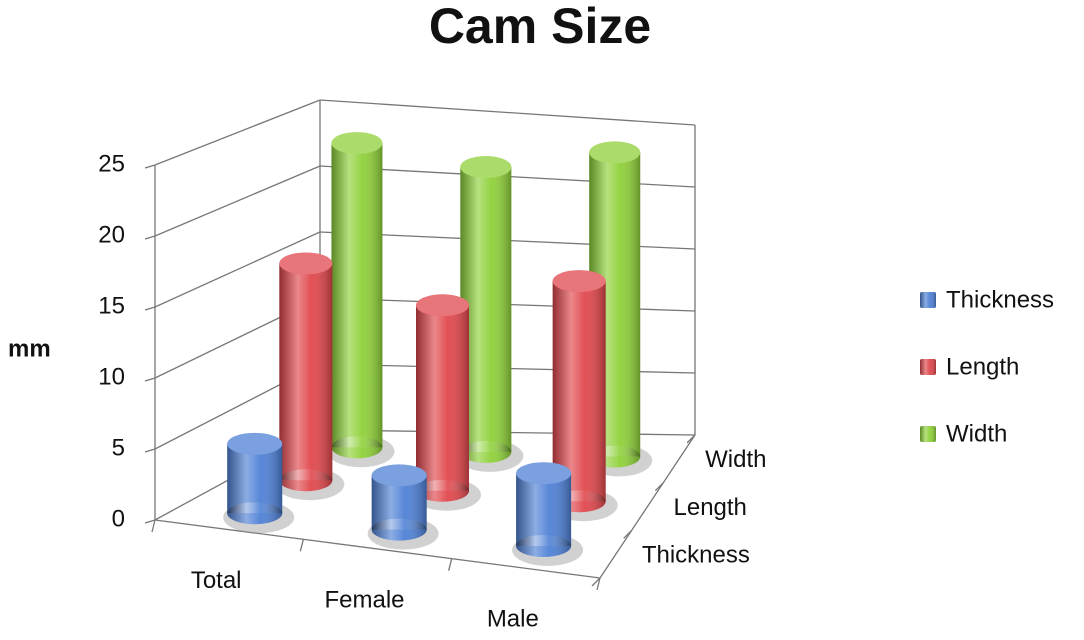 The image size is (1084, 640). I want to click on y-axis-label: mm, so click(29, 348).